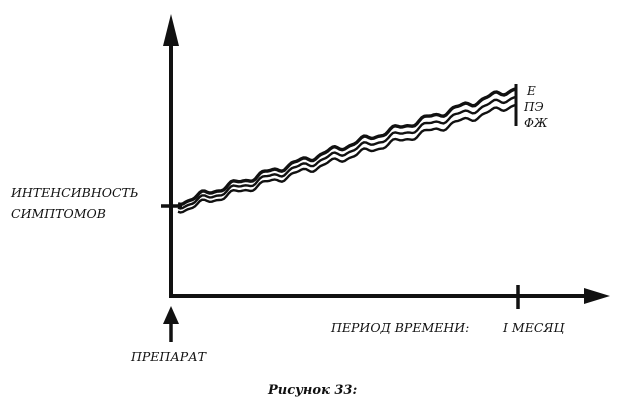 The width and height of the screenshot is (640, 414). Describe the element at coordinates (533, 327) in the screenshot. I see `x-tick-label-one-month: I МЕСЯЦ` at that location.